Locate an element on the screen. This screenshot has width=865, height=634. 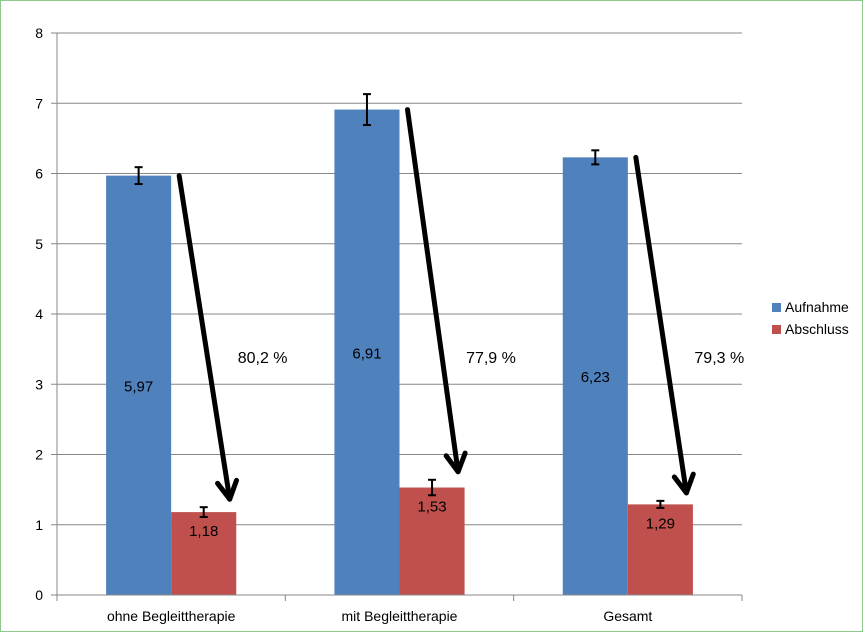
data-label: 5,97 is located at coordinates (138, 386).